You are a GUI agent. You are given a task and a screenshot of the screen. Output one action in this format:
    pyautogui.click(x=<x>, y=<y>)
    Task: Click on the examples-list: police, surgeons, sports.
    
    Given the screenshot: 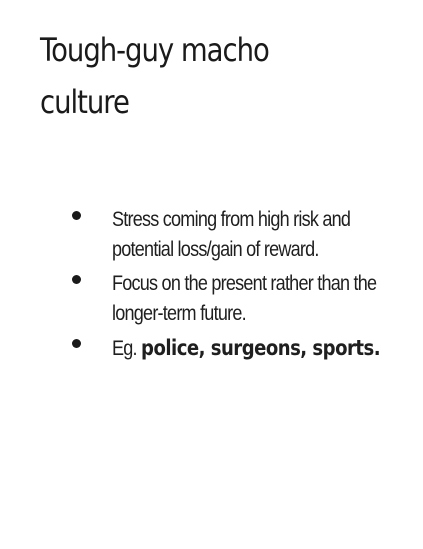 What is the action you would take?
    pyautogui.click(x=261, y=348)
    